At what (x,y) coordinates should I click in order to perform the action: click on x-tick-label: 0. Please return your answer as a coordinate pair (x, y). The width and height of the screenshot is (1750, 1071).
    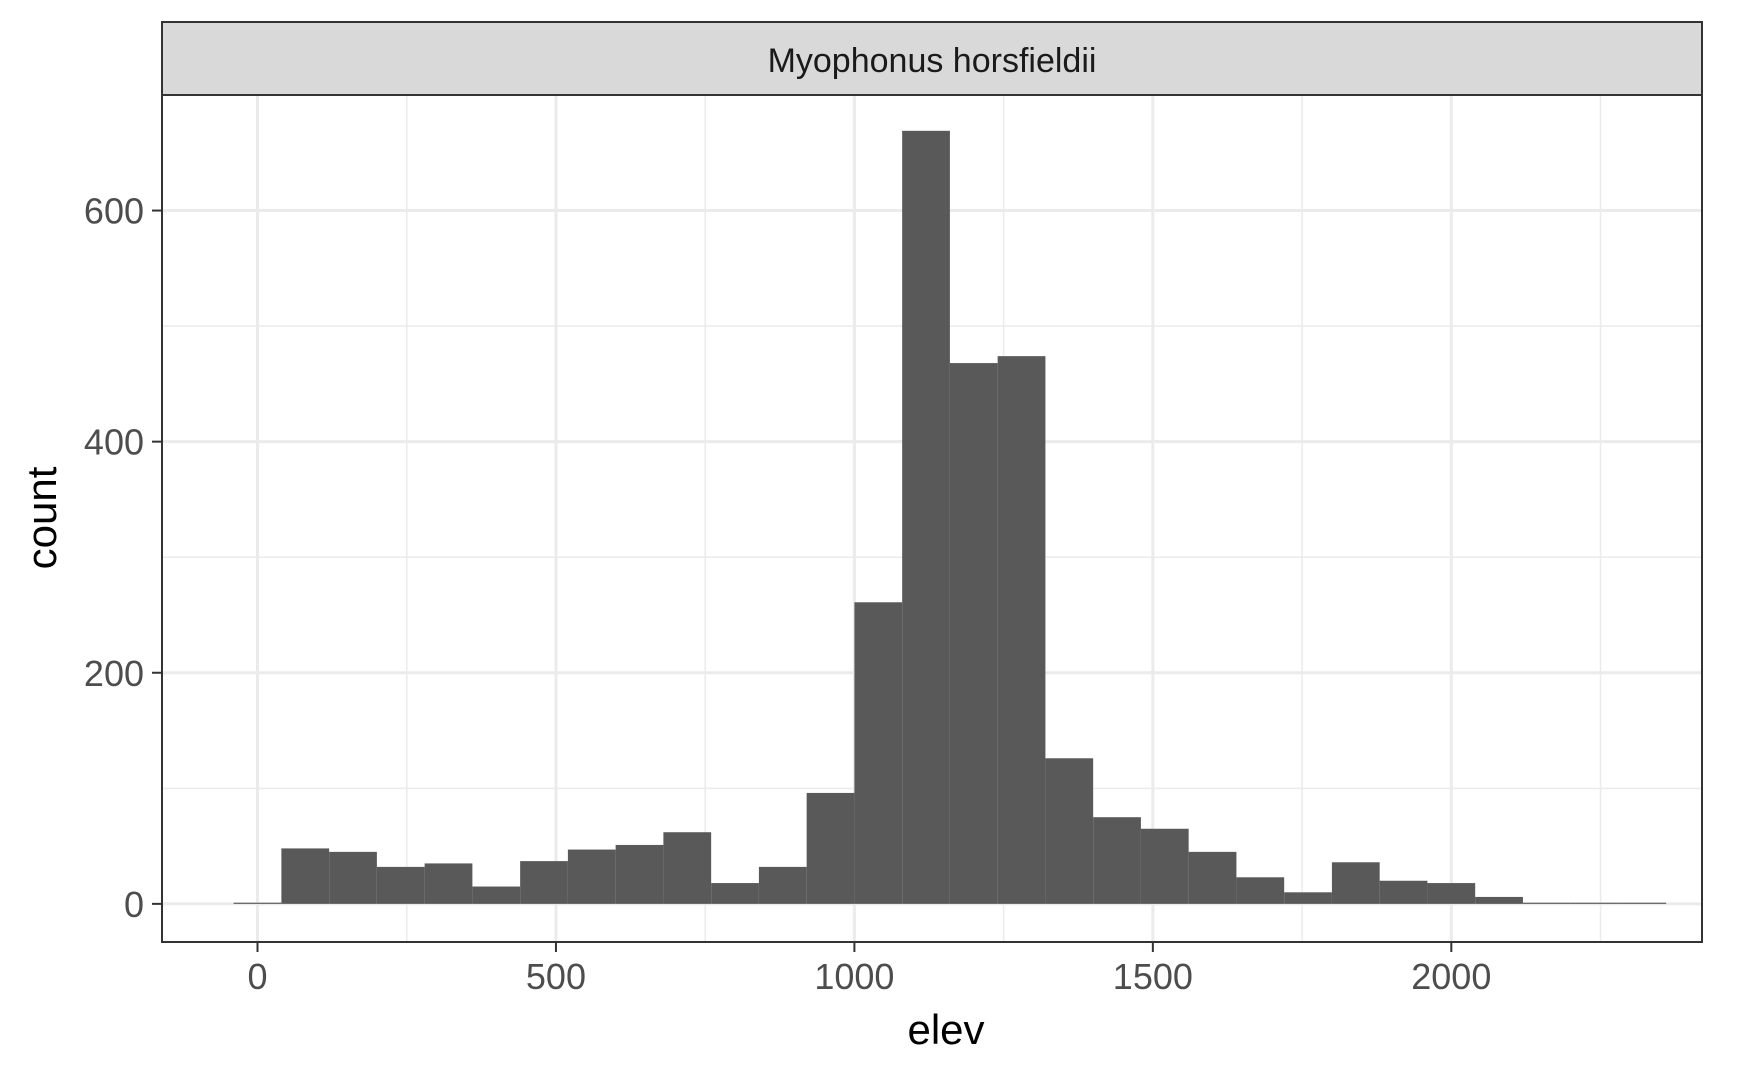
    Looking at the image, I should click on (257, 976).